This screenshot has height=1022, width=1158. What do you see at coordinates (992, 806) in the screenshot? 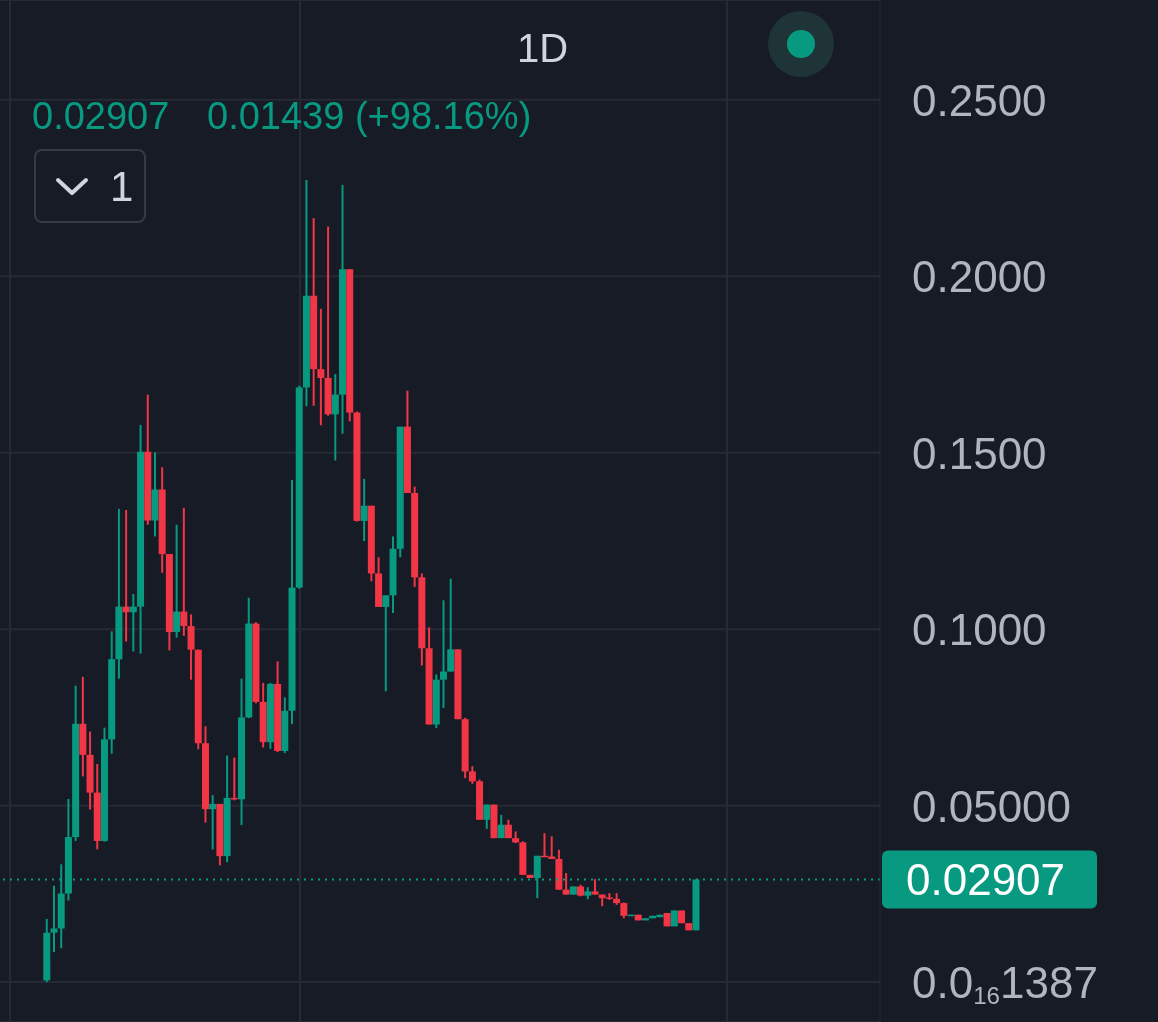
I see `y-tick-label: 0.05000` at bounding box center [992, 806].